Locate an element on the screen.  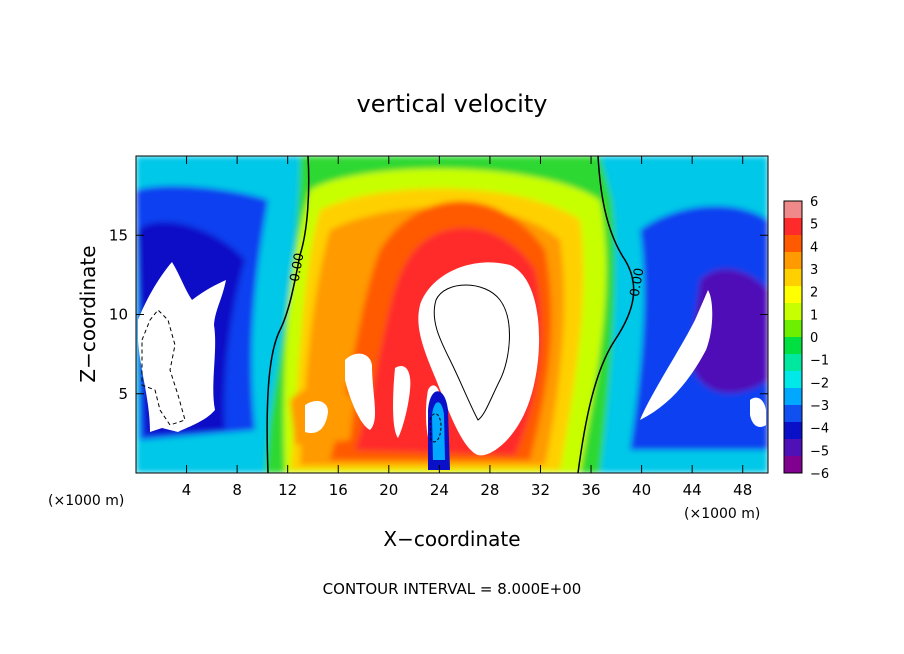
colorbar-tick-label: 6 is located at coordinates (814, 202).